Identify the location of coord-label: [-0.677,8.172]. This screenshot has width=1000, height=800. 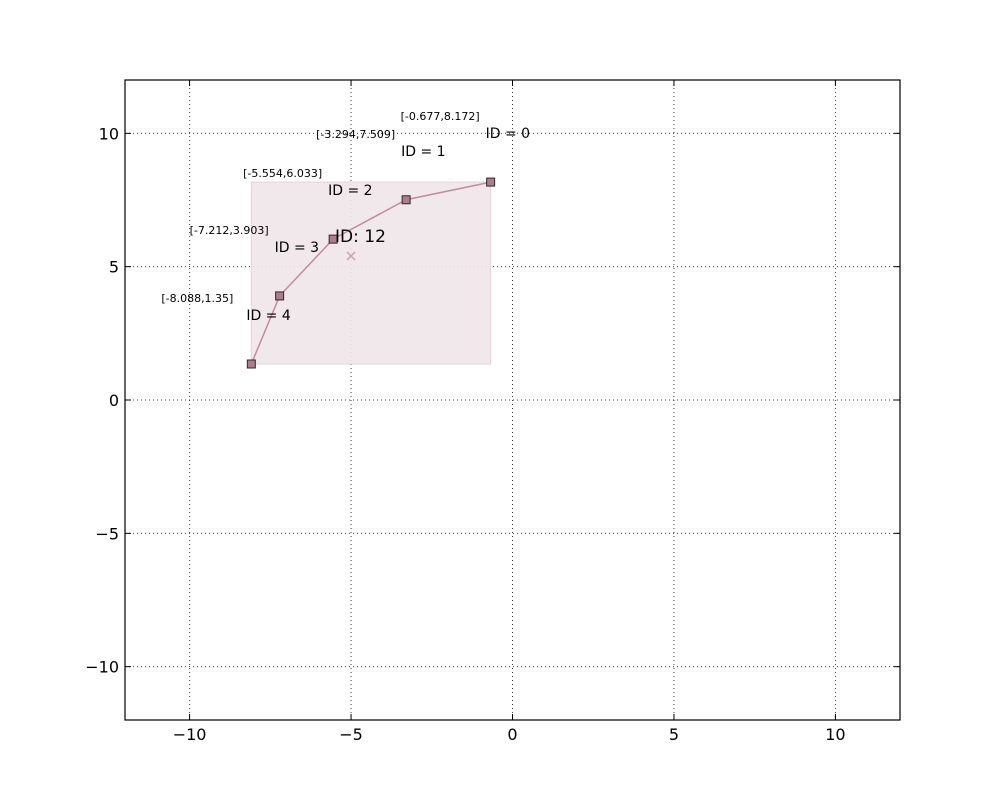
(440, 116).